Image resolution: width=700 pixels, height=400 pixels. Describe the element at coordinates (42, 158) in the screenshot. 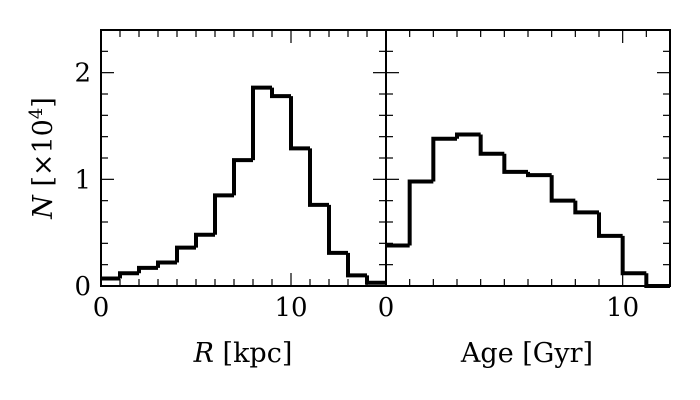

I see `y-axis-label: N [×104]` at that location.